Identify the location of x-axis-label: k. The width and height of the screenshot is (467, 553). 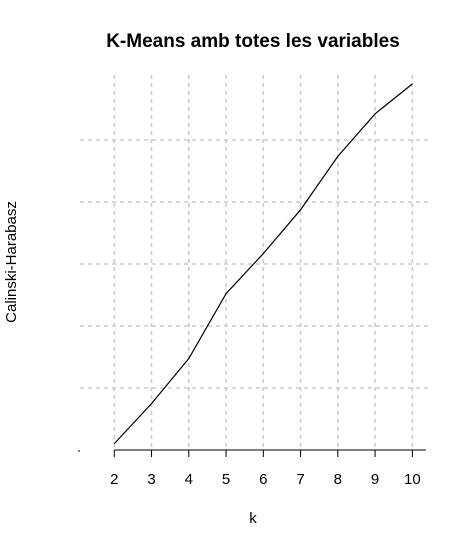
(253, 518).